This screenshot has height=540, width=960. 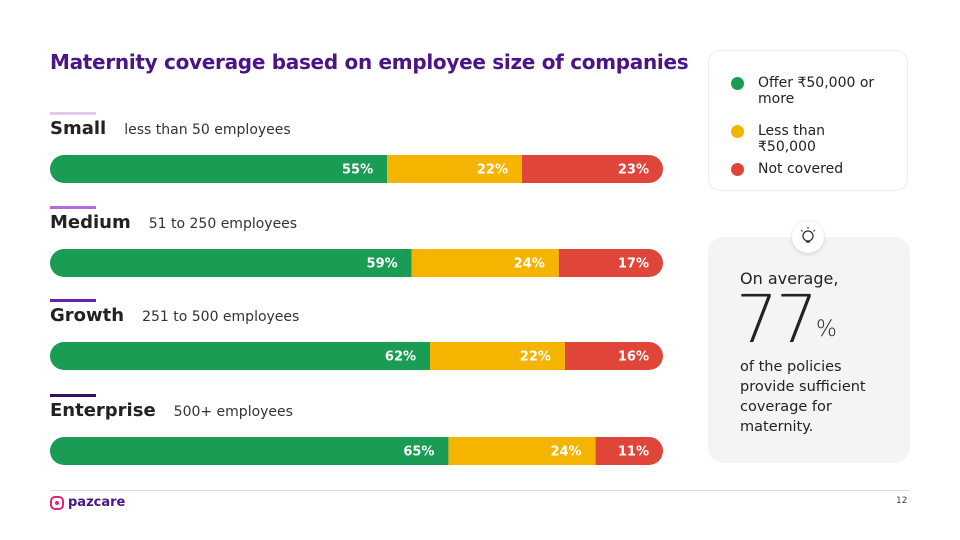 I want to click on bulb-glyph, so click(x=808, y=235).